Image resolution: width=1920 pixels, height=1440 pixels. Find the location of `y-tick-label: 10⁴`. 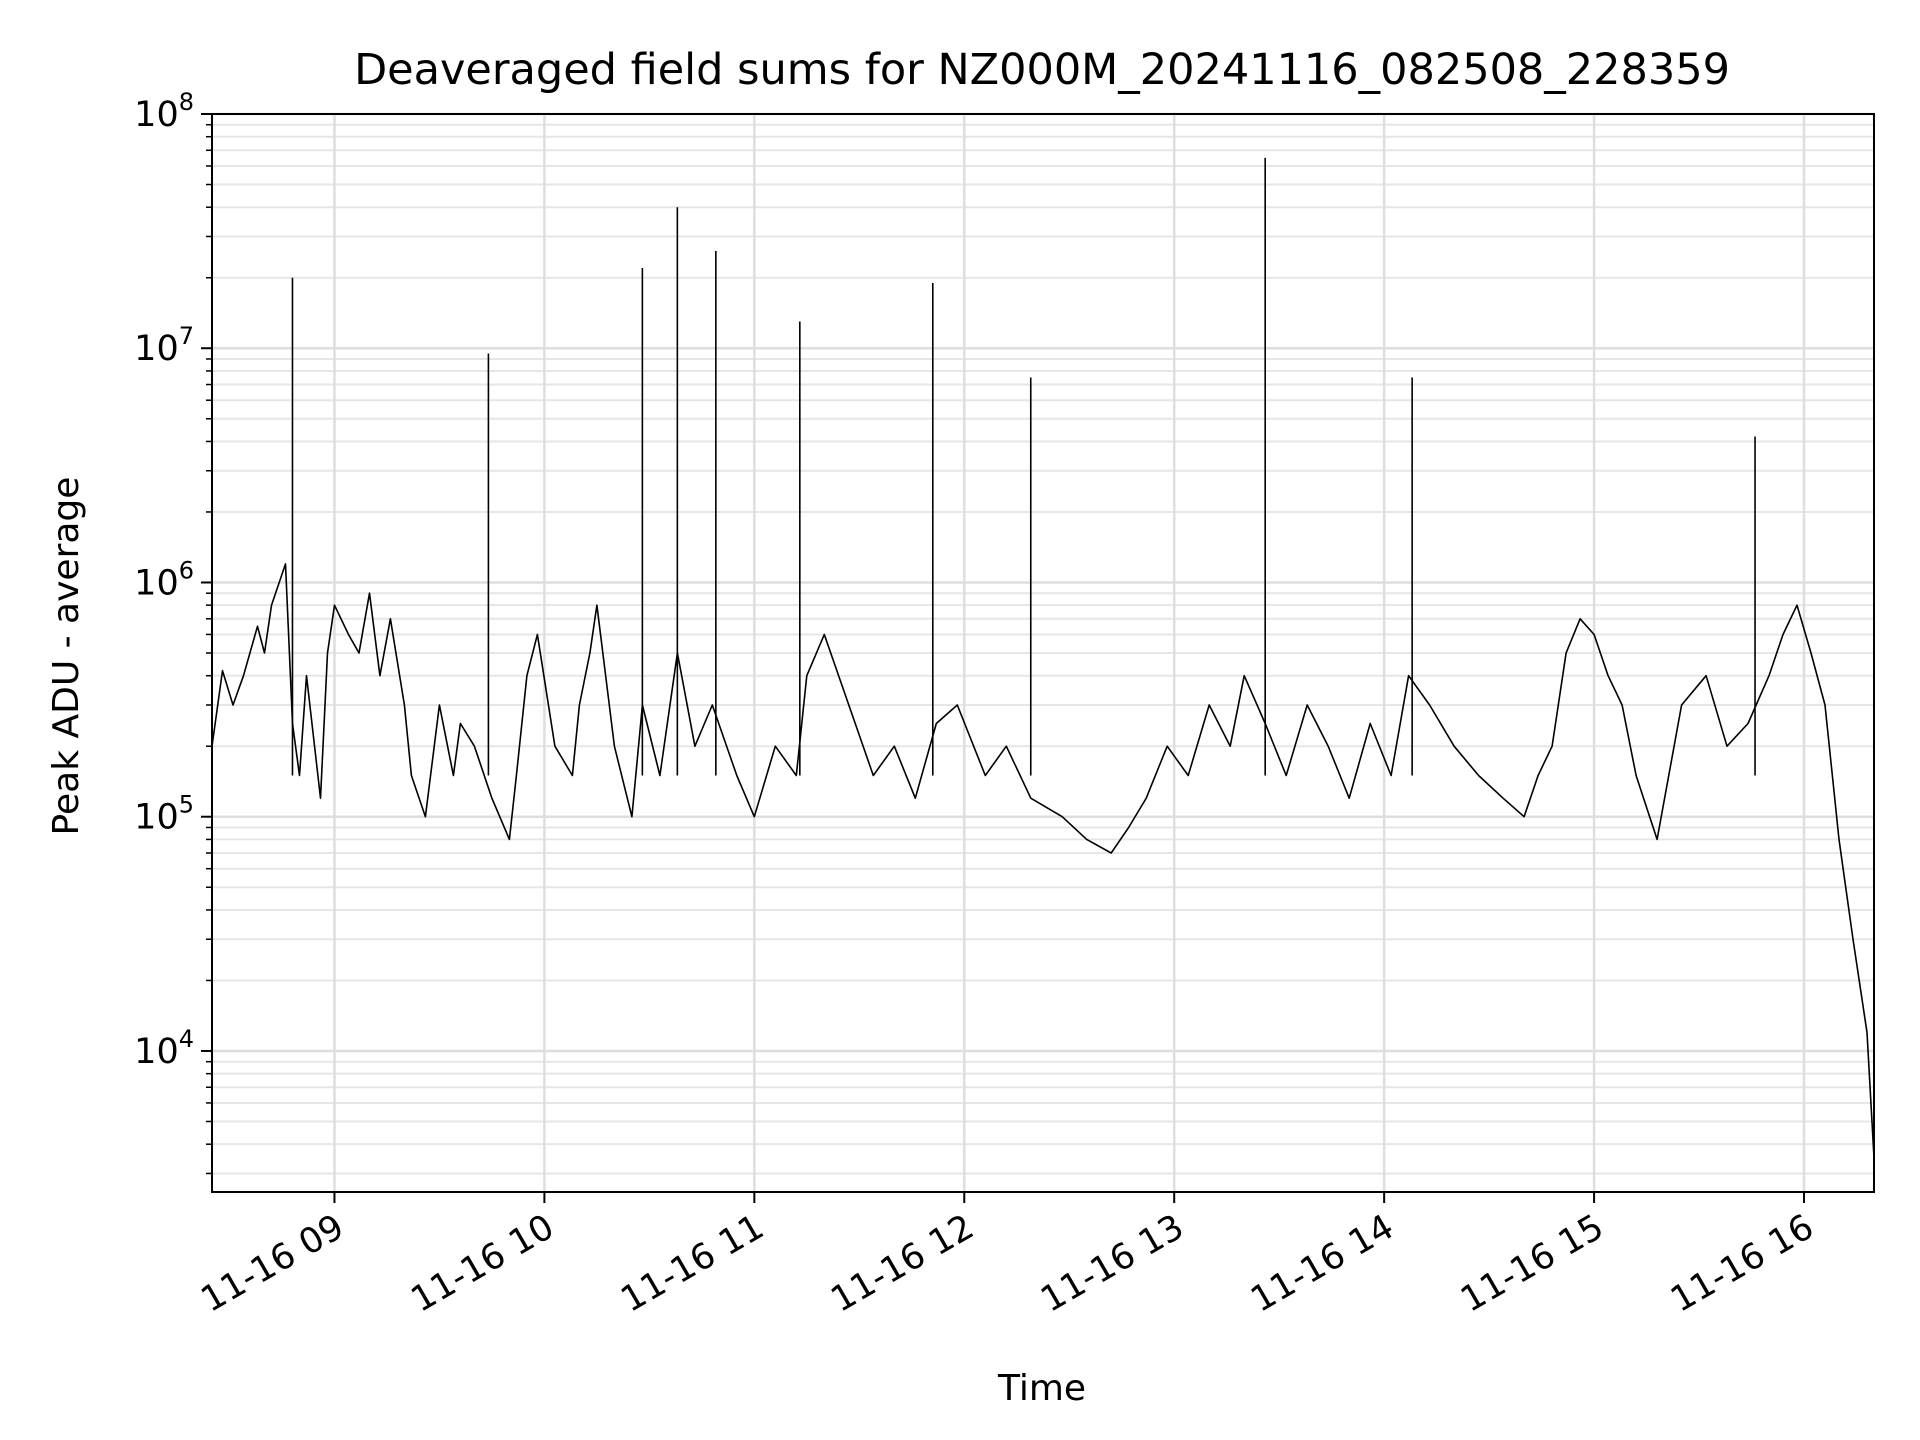

y-tick-label: 10⁴ is located at coordinates (164, 1048).